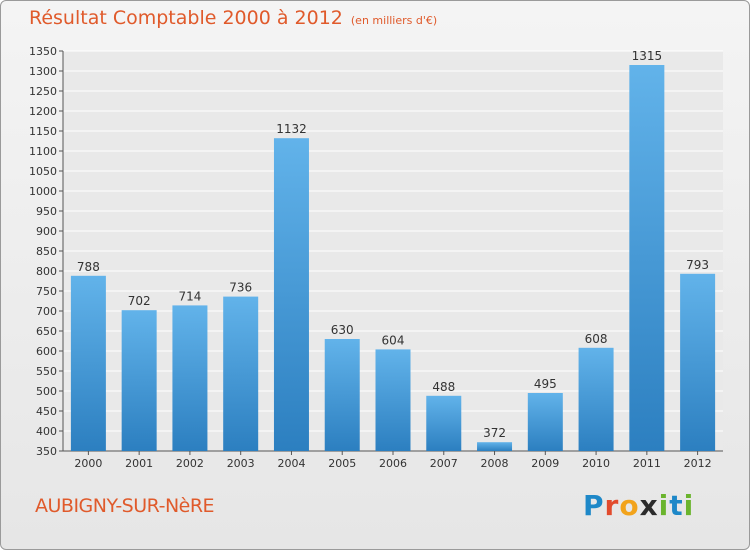  What do you see at coordinates (43, 131) in the screenshot?
I see `y-tick-label: 1150` at bounding box center [43, 131].